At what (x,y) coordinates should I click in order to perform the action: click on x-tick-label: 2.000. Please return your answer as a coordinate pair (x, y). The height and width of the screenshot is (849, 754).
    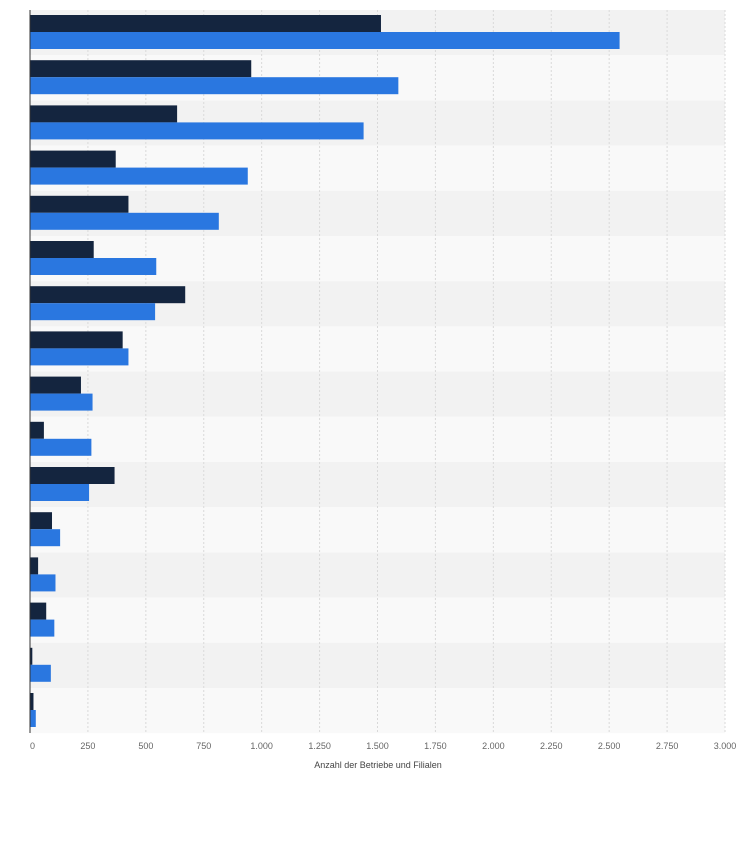
    Looking at the image, I should click on (493, 746).